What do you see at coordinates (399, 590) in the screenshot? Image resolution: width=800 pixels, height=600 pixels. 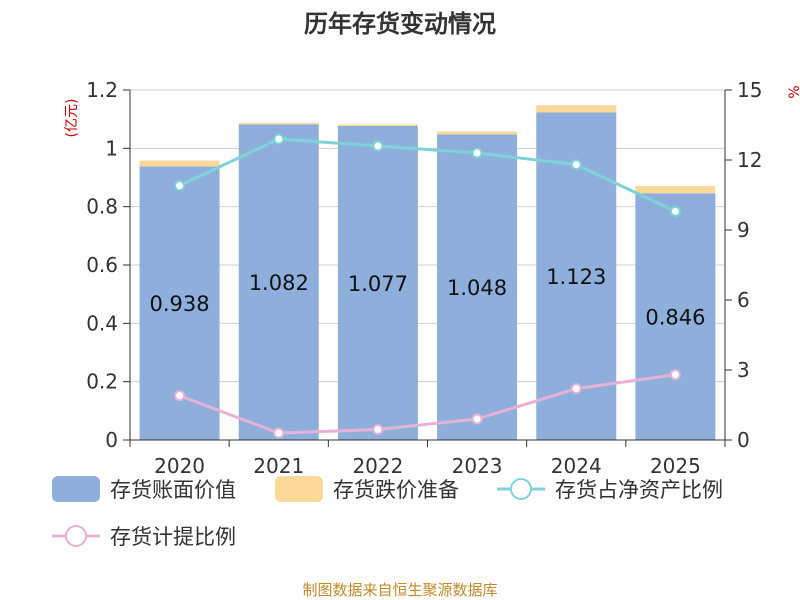 I see `source-note: 制图数据来自恒生聚源数据库` at bounding box center [399, 590].